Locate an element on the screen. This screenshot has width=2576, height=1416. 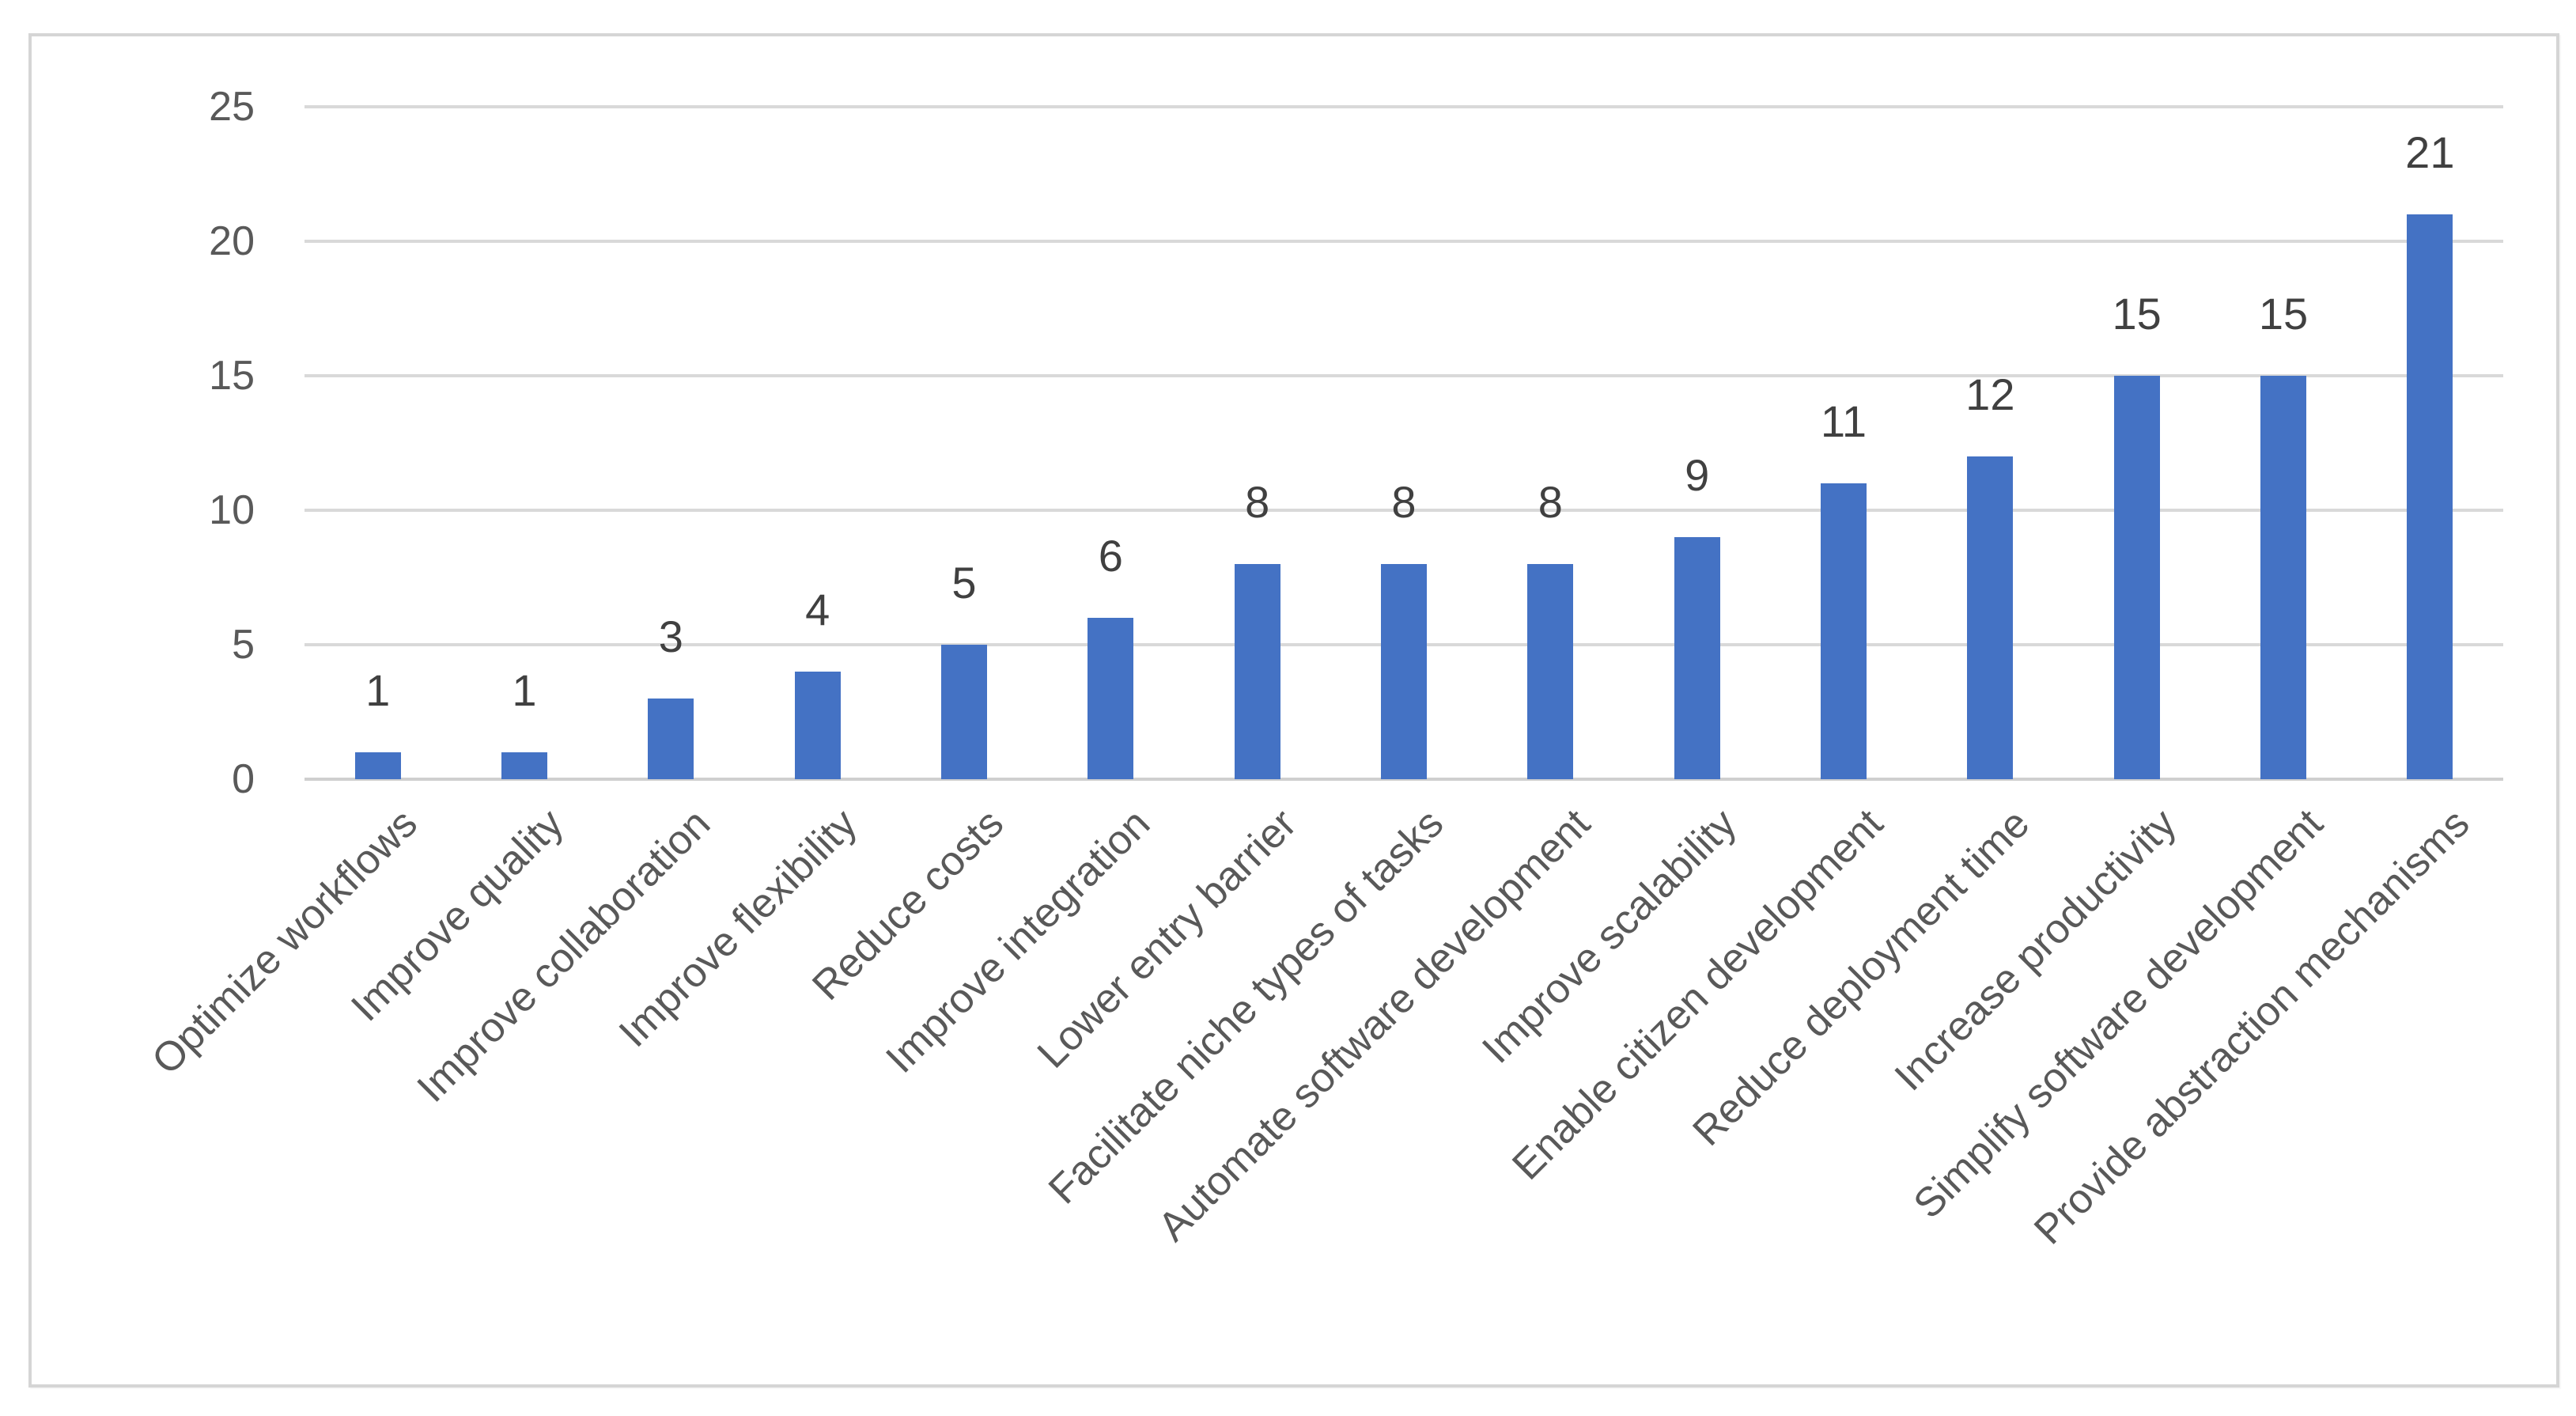
bar-value-label: 3 is located at coordinates (670, 636).